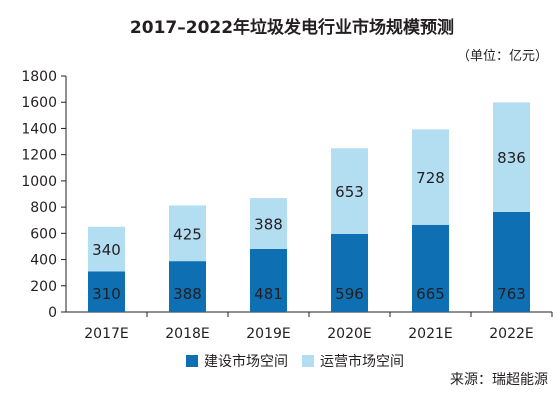  What do you see at coordinates (52, 313) in the screenshot?
I see `y-tick-label: 0` at bounding box center [52, 313].